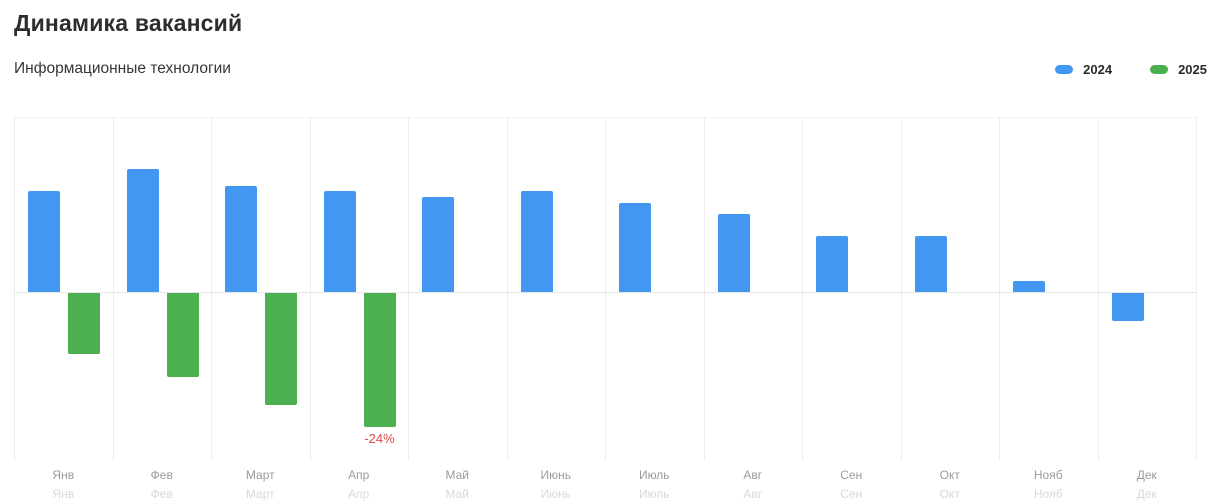  What do you see at coordinates (457, 475) in the screenshot?
I see `x-axis-label-05: Май` at bounding box center [457, 475].